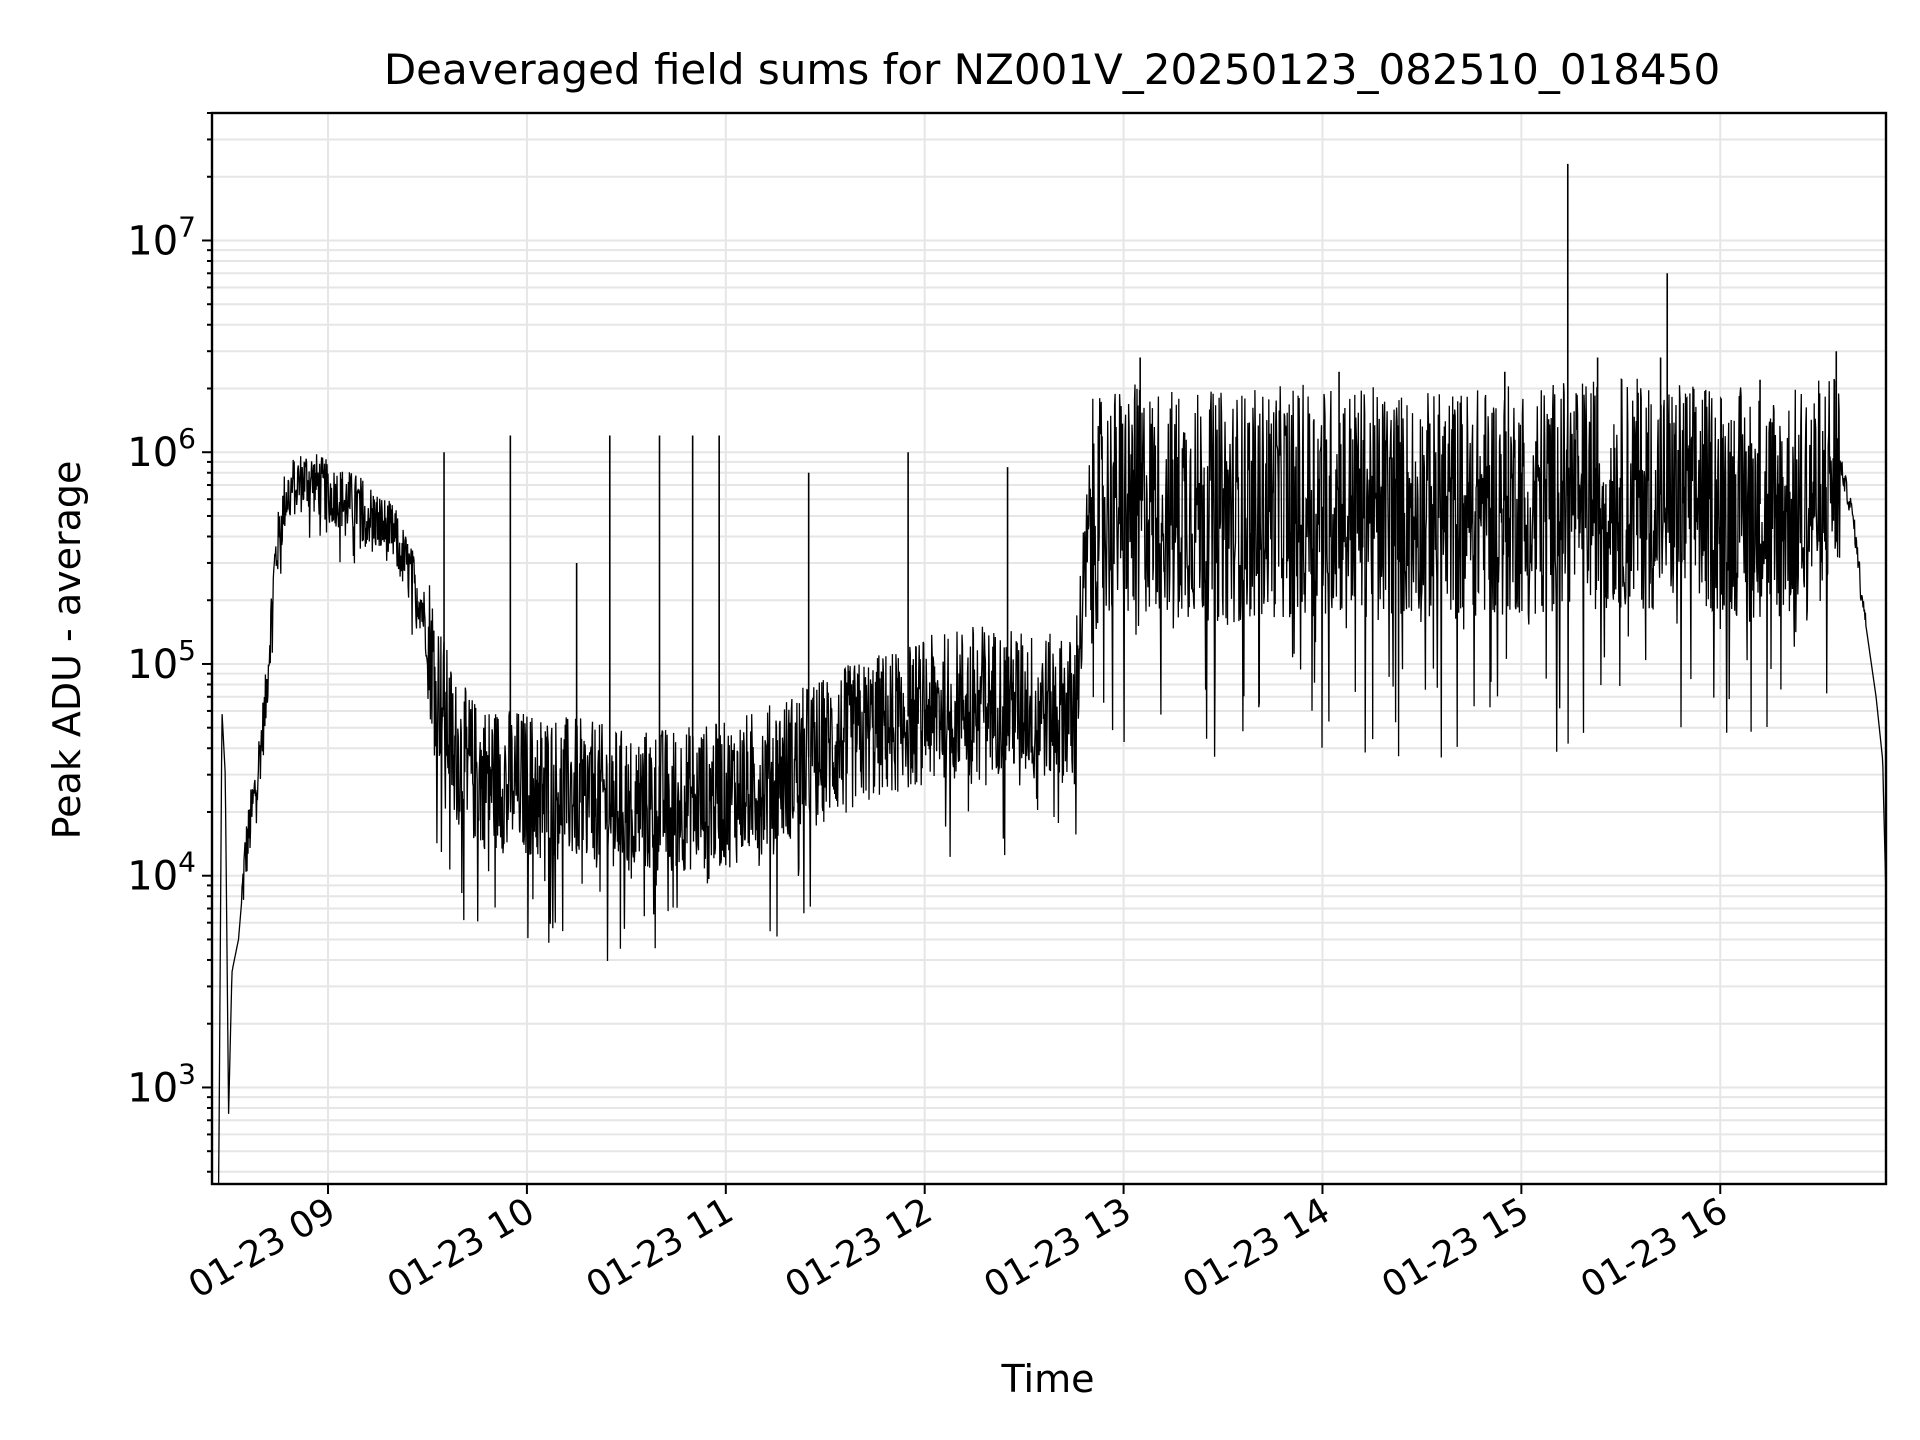 The width and height of the screenshot is (1920, 1440). I want to click on y-tick-label: 10⁶, so click(161, 449).